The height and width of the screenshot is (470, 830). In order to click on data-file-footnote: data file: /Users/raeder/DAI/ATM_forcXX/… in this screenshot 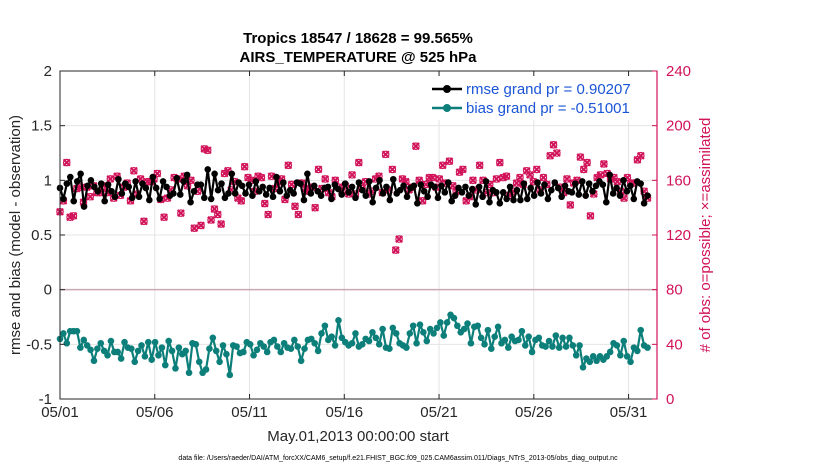, I will do `click(398, 458)`.